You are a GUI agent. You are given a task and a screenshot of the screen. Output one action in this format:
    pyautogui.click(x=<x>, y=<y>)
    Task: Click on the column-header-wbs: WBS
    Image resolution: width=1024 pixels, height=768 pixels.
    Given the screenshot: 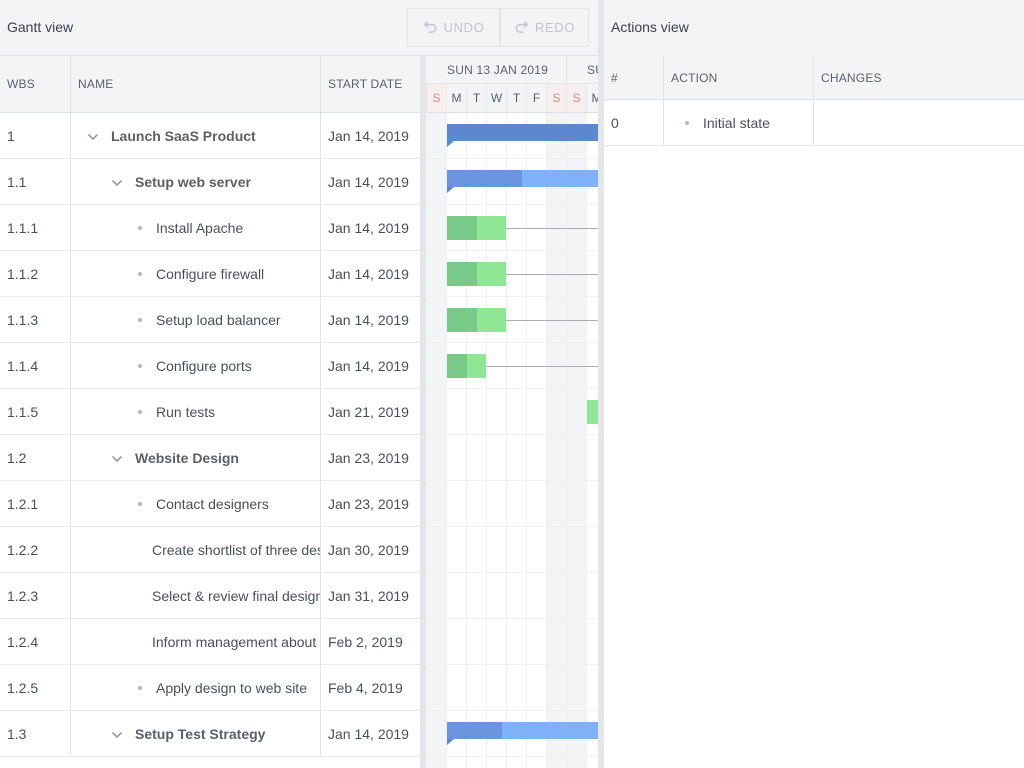 What is the action you would take?
    pyautogui.click(x=21, y=84)
    